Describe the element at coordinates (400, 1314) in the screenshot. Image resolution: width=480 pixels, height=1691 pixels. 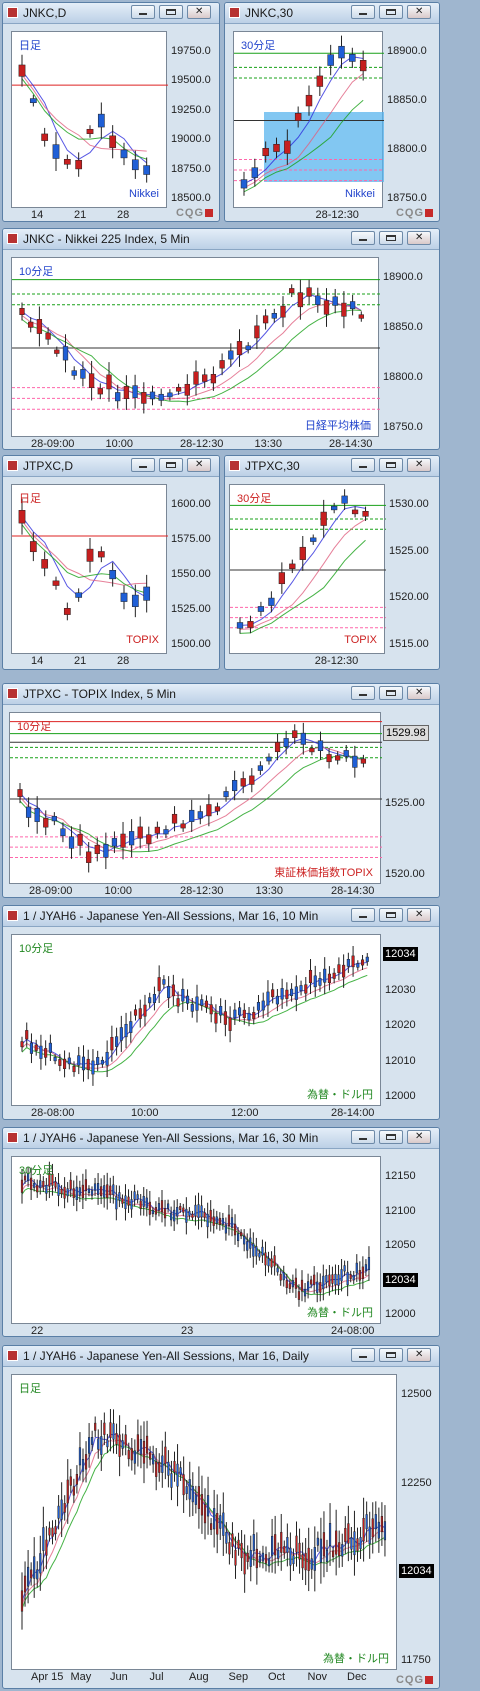
I see `y-tick-label: 12000` at that location.